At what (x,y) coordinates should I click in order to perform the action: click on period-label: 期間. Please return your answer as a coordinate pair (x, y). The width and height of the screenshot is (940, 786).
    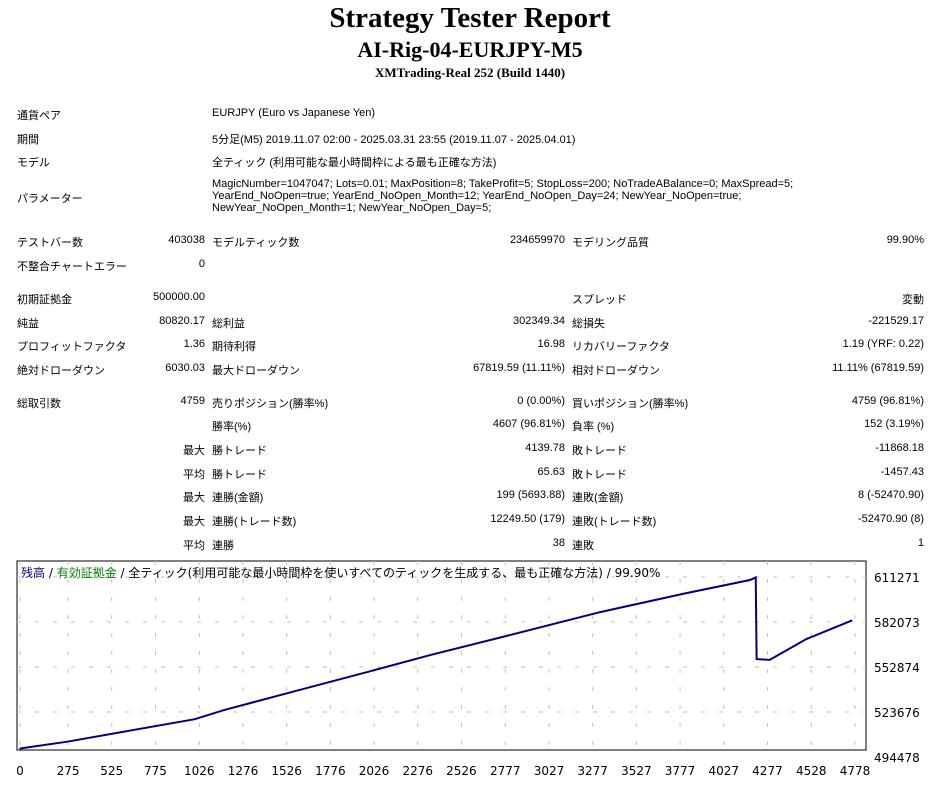
    Looking at the image, I should click on (28, 140).